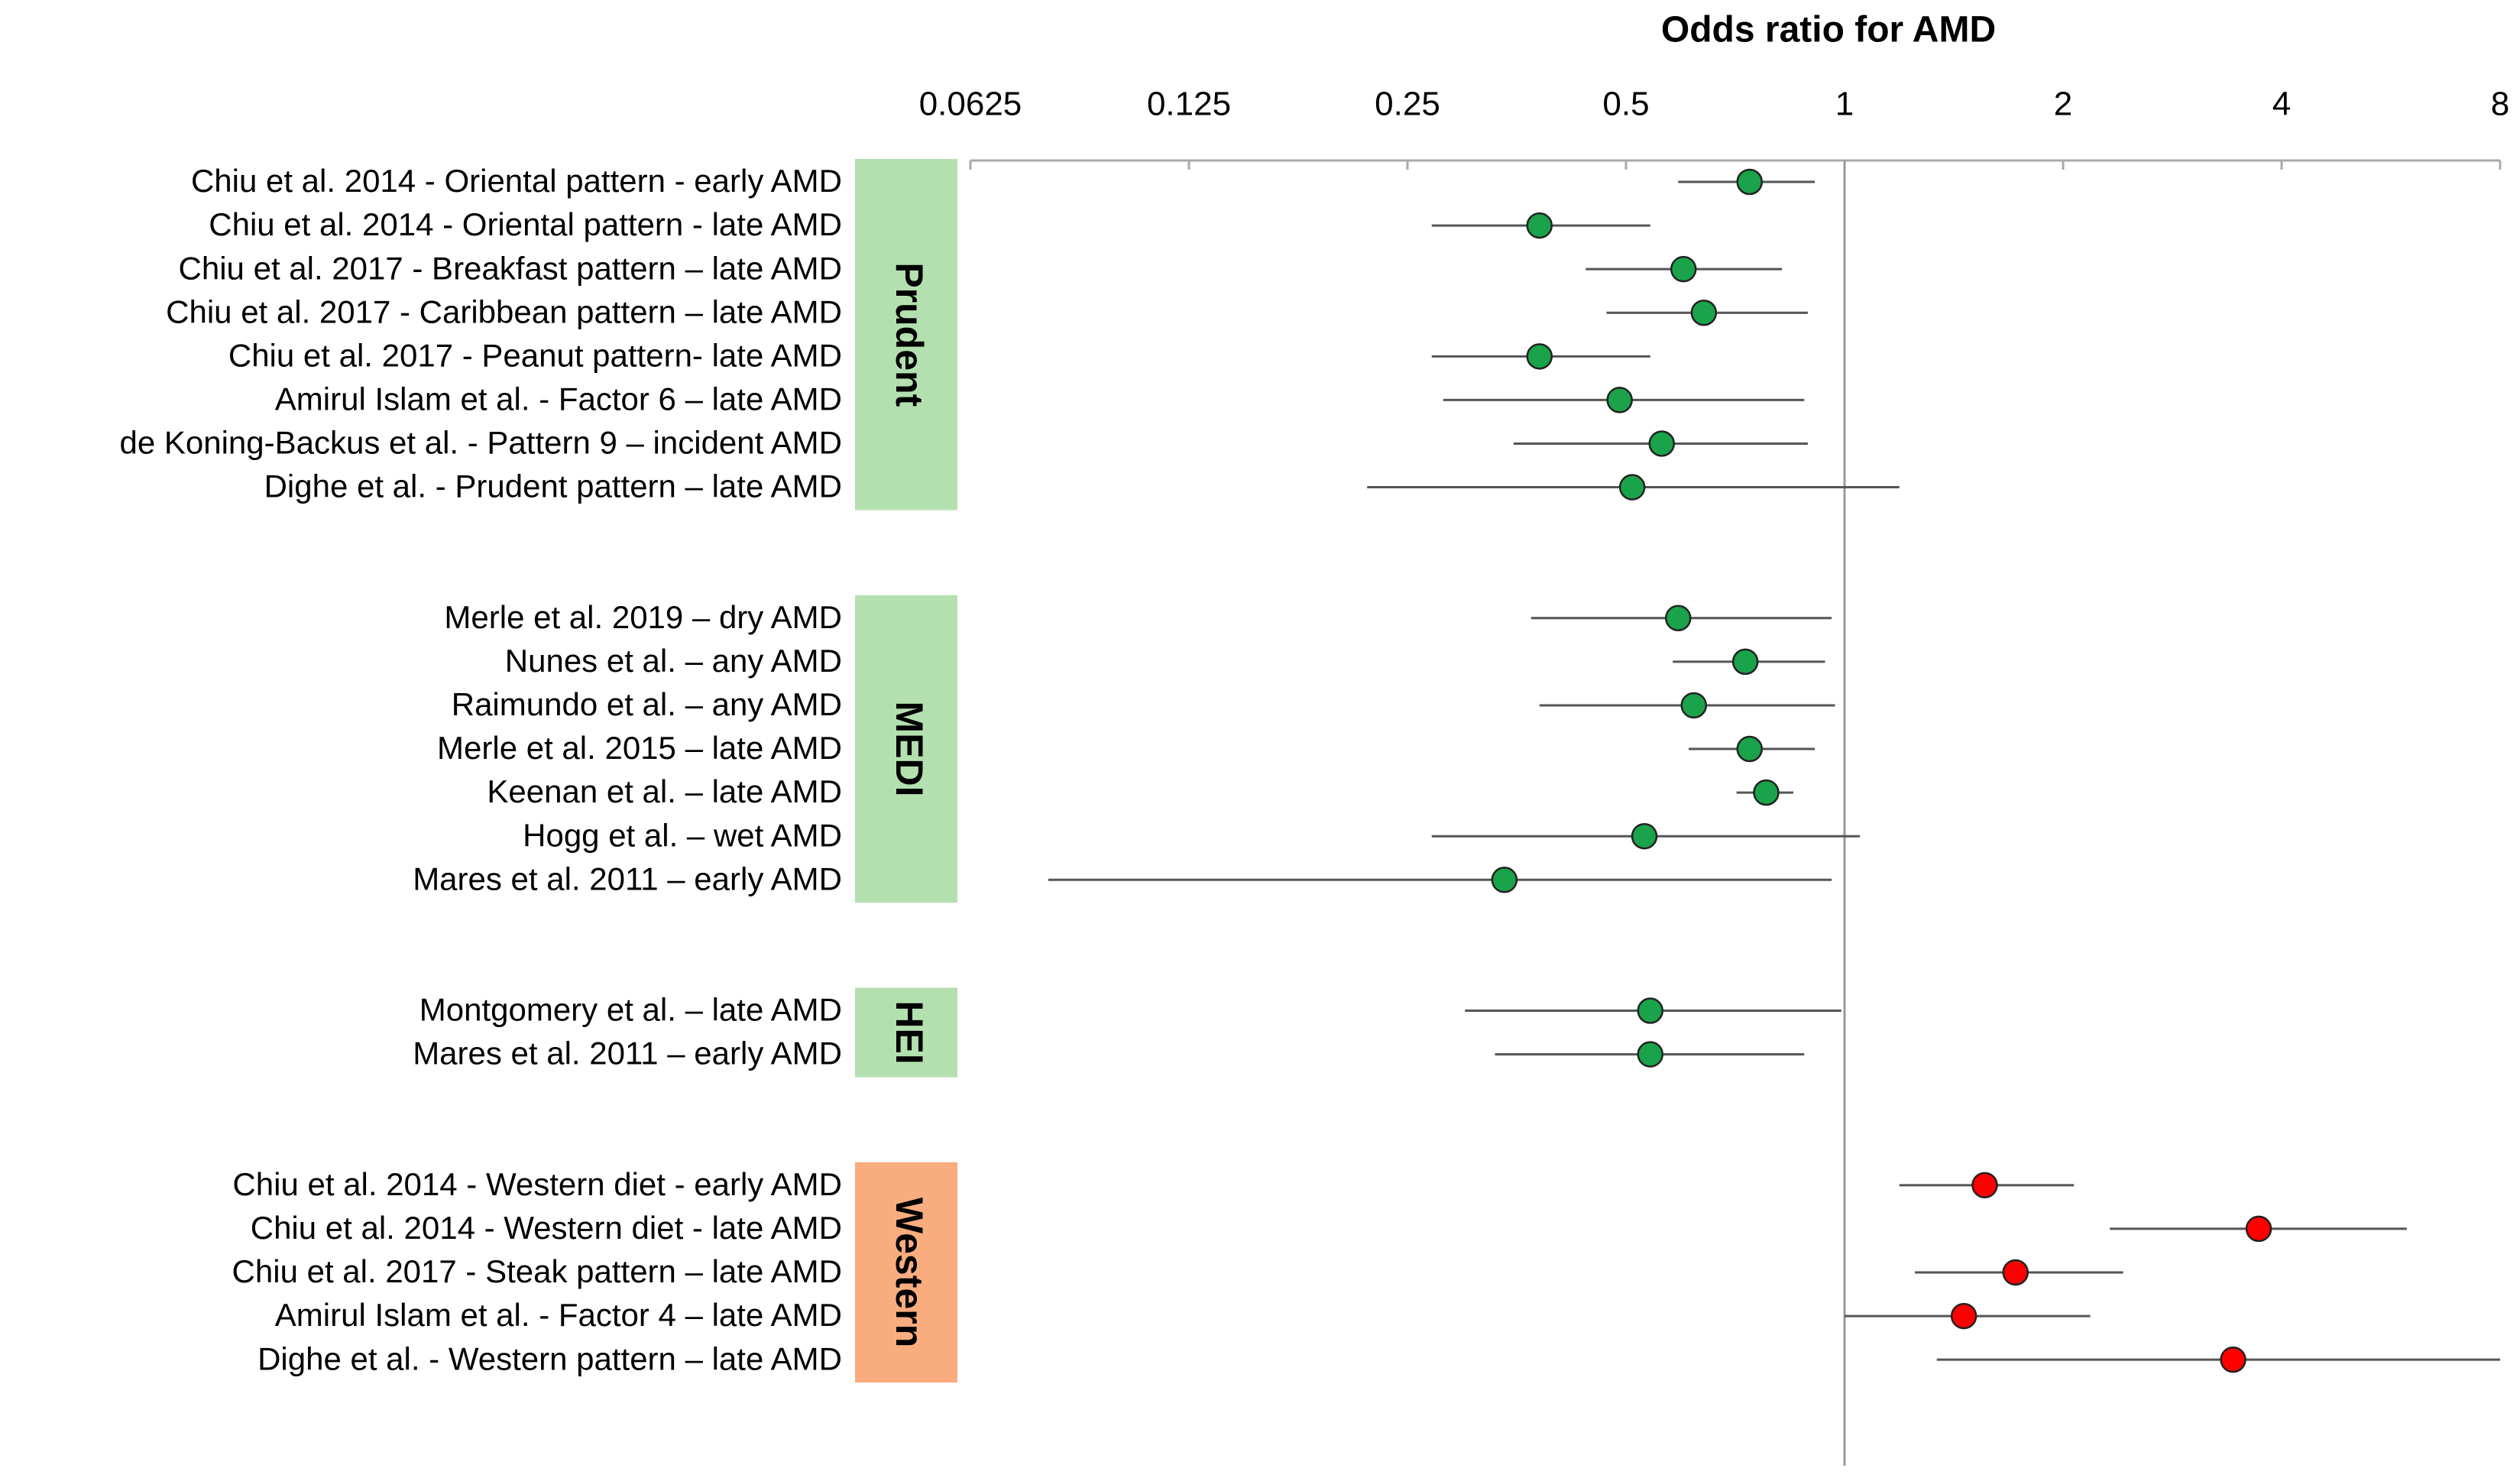  Describe the element at coordinates (639, 748) in the screenshot. I see `row-label: Merle et al. 2015 – late AMD` at that location.